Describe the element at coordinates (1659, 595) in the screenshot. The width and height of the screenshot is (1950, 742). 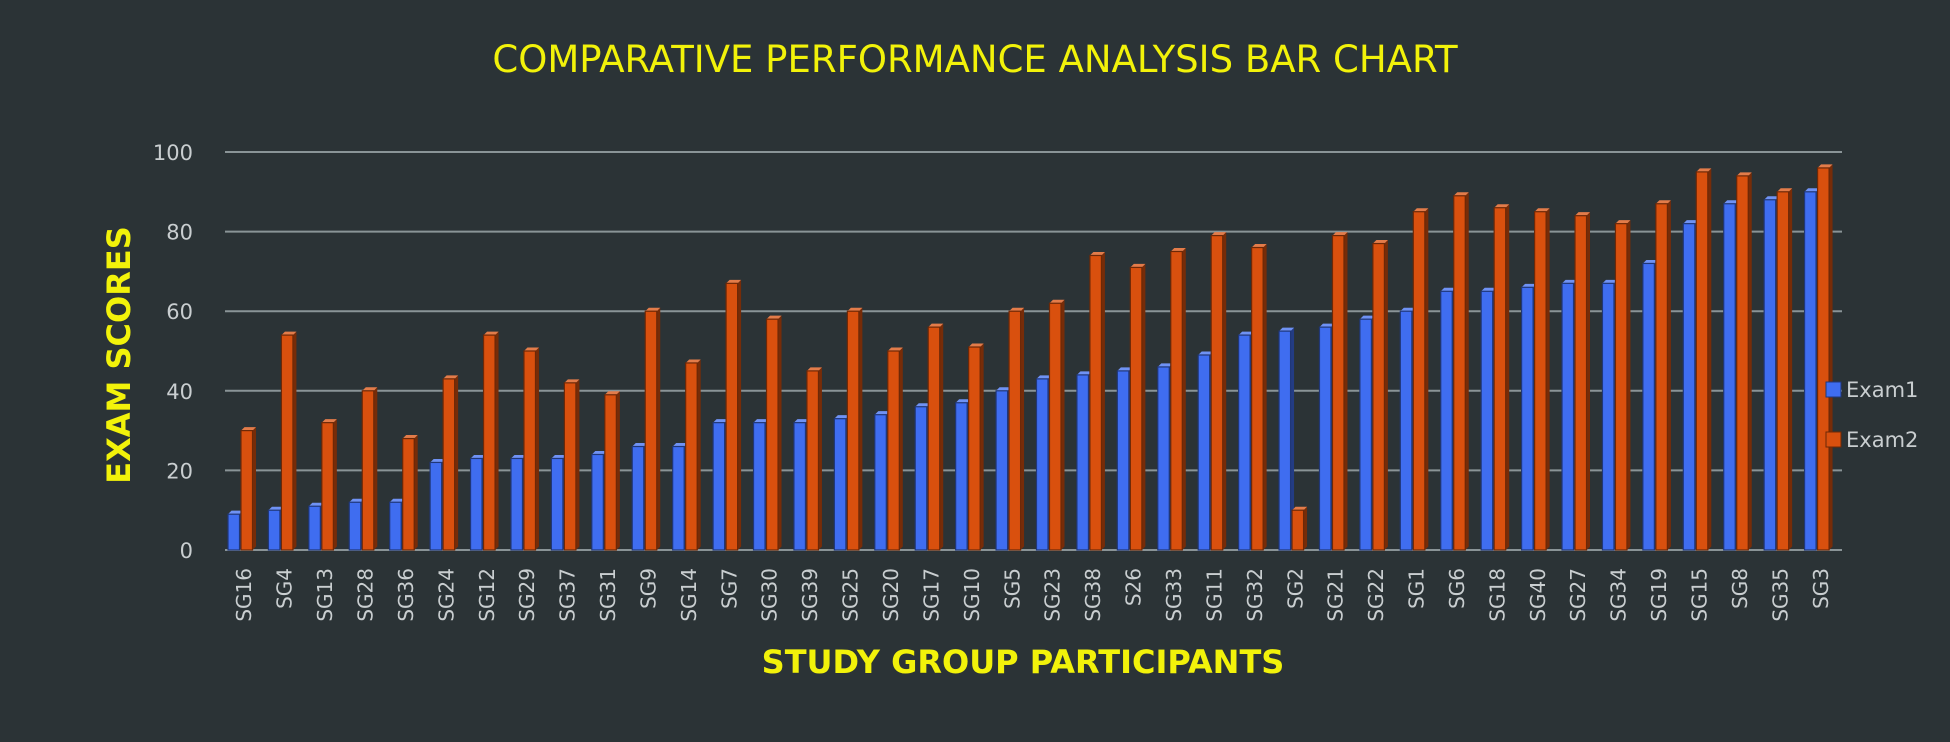
I see `x-tick-label: SG19` at that location.